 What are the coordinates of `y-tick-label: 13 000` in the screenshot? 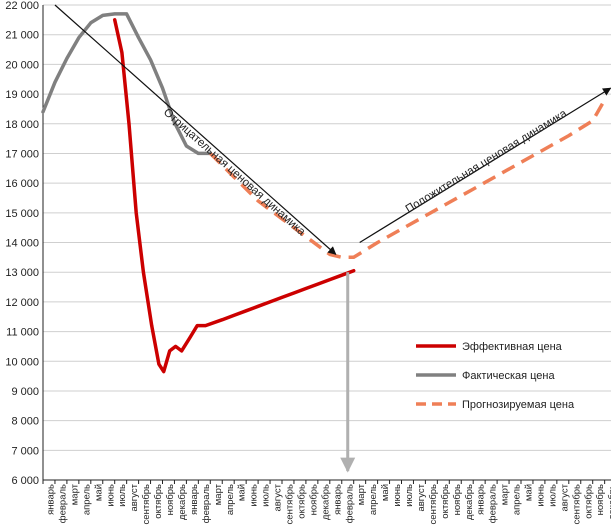 It's located at (22, 273).